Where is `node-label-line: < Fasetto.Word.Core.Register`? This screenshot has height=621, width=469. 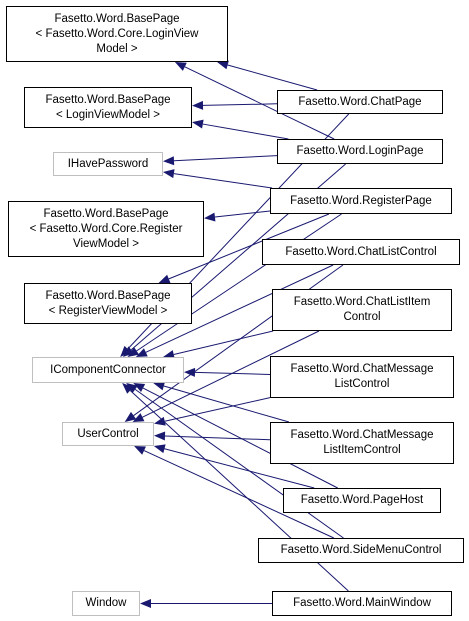 node-label-line: < Fasetto.Word.Core.Register is located at coordinates (106, 228).